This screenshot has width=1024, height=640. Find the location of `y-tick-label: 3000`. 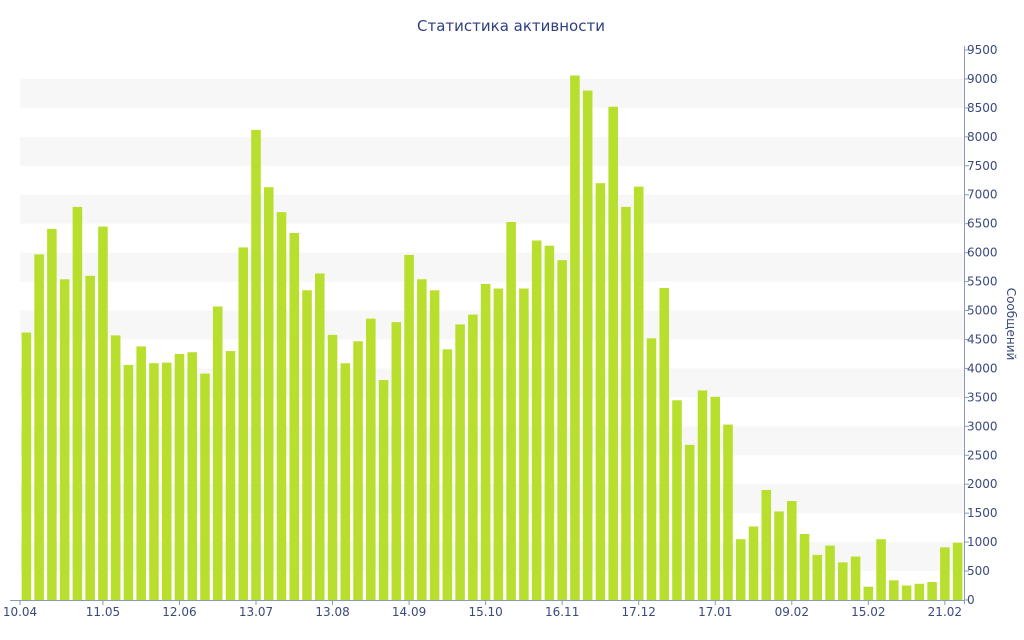

y-tick-label: 3000 is located at coordinates (982, 426).